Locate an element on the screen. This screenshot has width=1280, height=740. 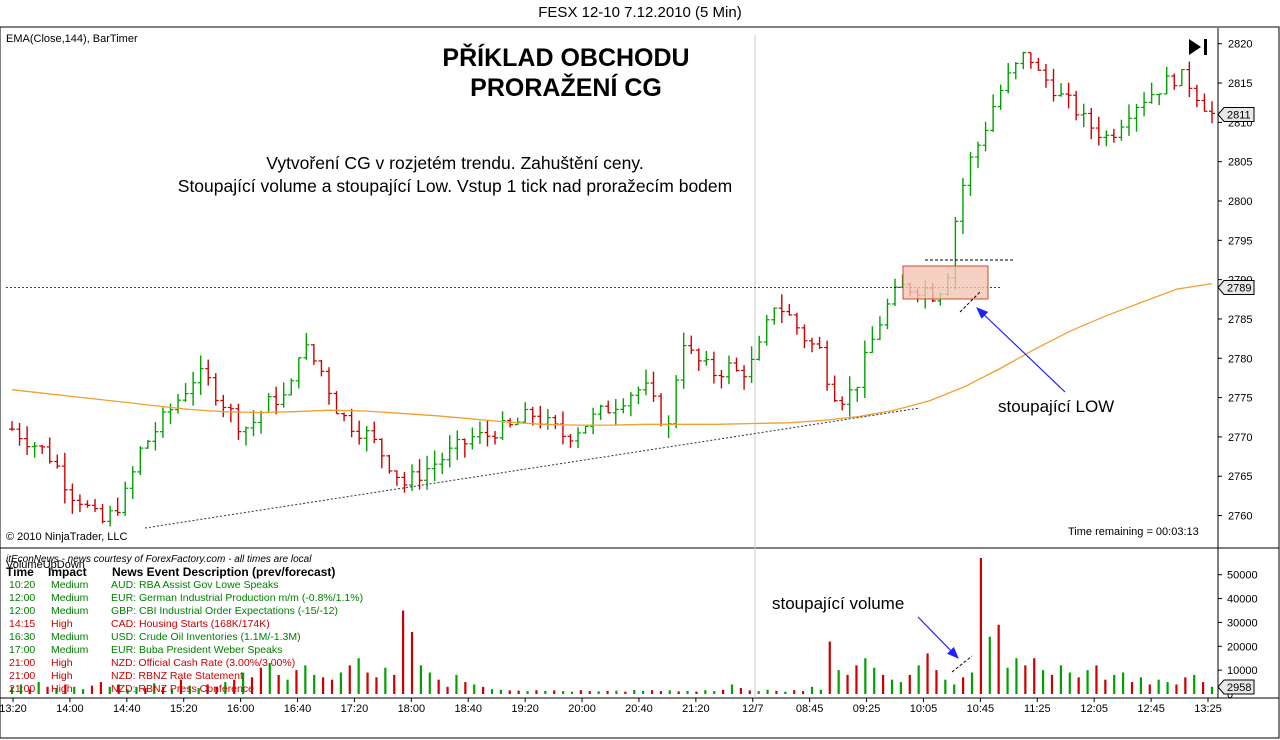
time-tick-label: 09:25 is located at coordinates (867, 709).